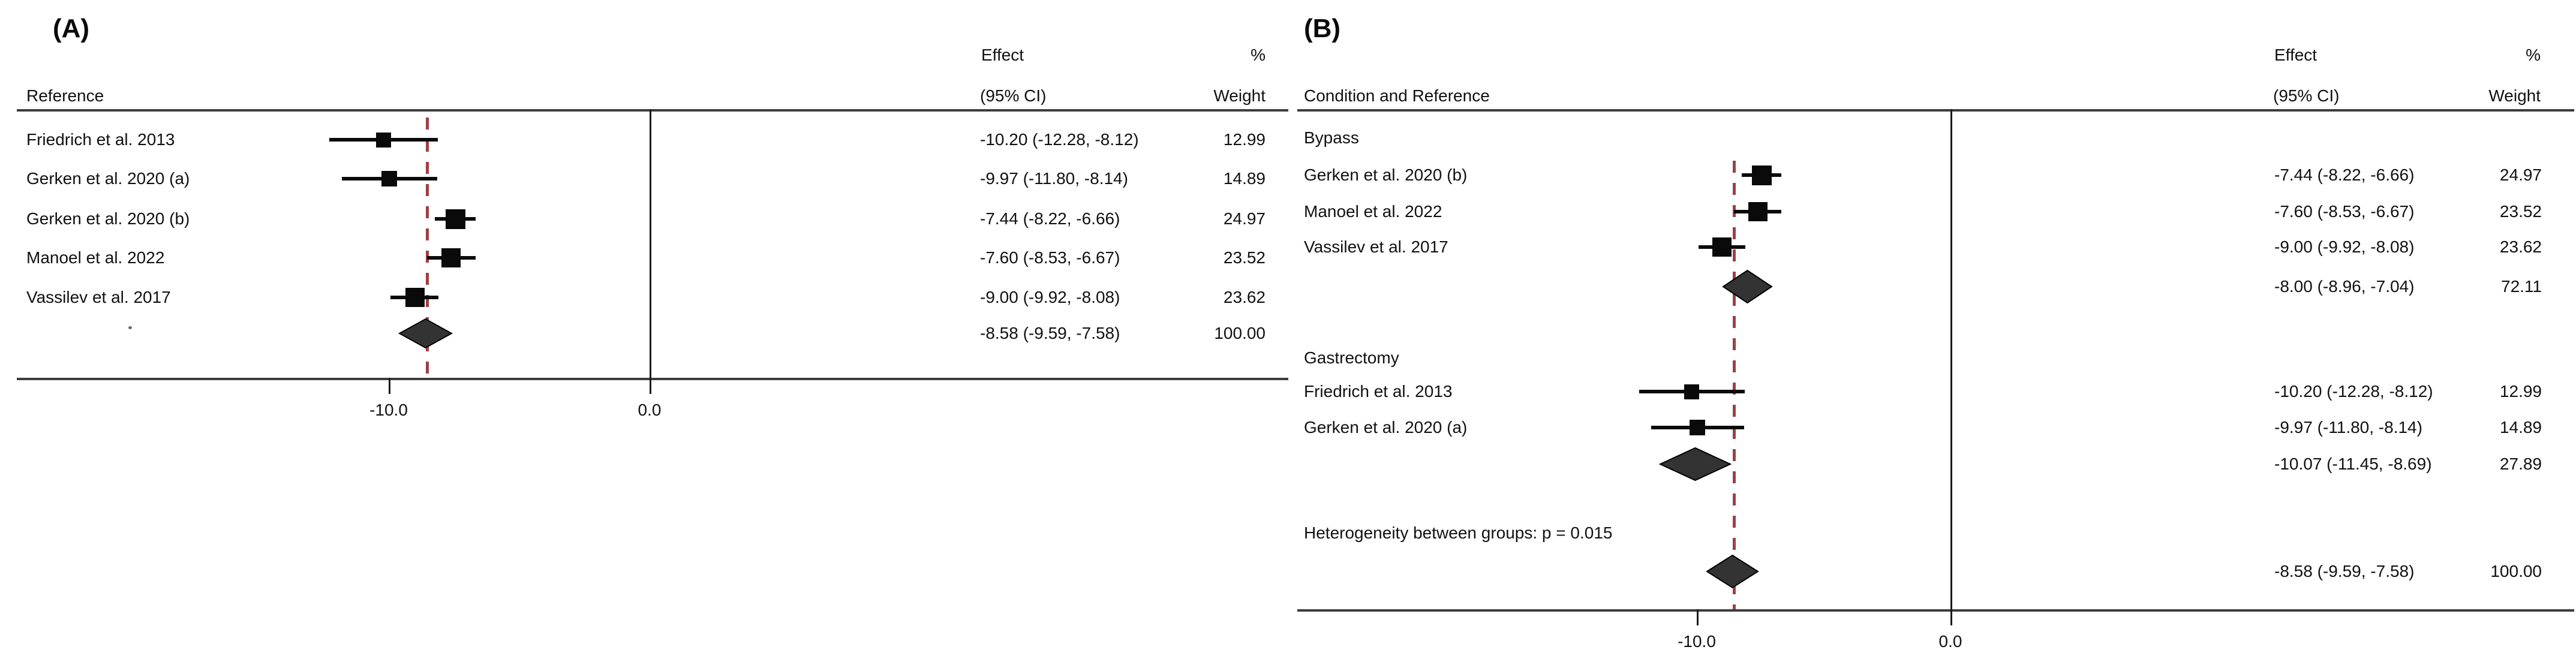 The height and width of the screenshot is (665, 2576). What do you see at coordinates (1331, 137) in the screenshot?
I see `group-label: Bypass` at bounding box center [1331, 137].